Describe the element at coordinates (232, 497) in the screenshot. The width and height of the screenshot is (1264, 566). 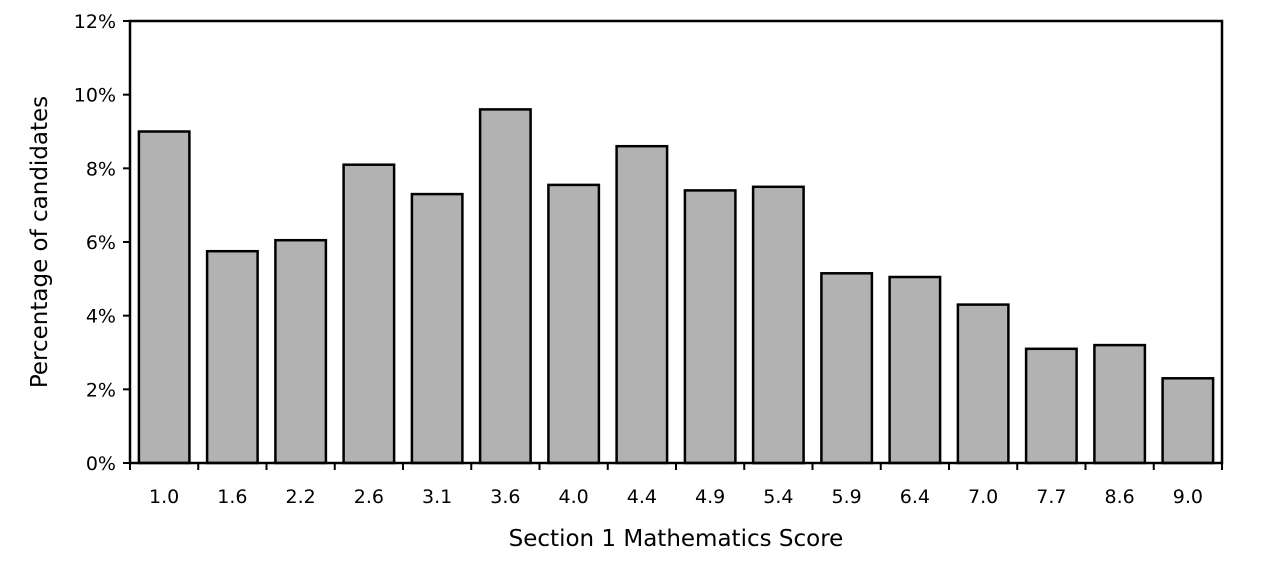
I see `x-tick-label: 1.6` at that location.